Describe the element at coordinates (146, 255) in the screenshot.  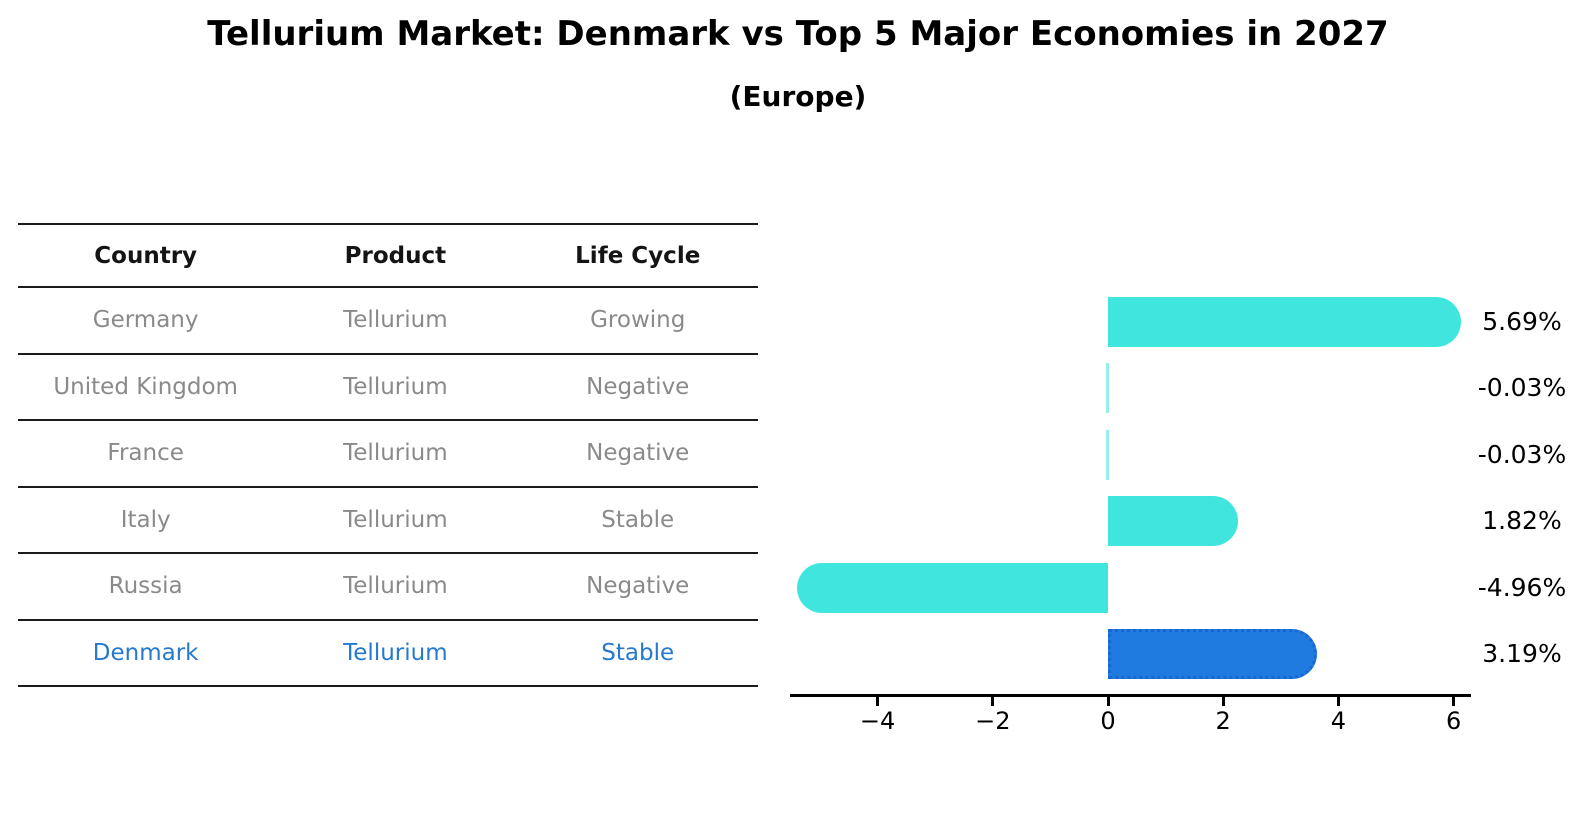
I see `column-header-country: Country` at that location.